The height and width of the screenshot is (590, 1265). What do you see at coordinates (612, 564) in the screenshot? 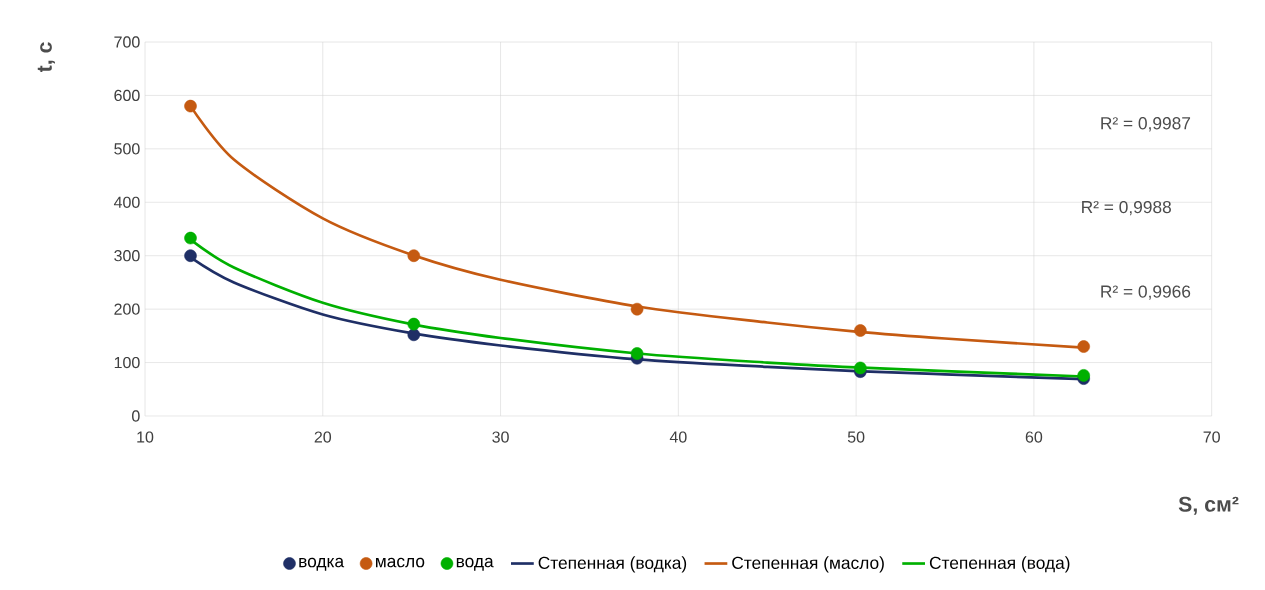
I see `legend-label: Степенная (водка)` at bounding box center [612, 564].